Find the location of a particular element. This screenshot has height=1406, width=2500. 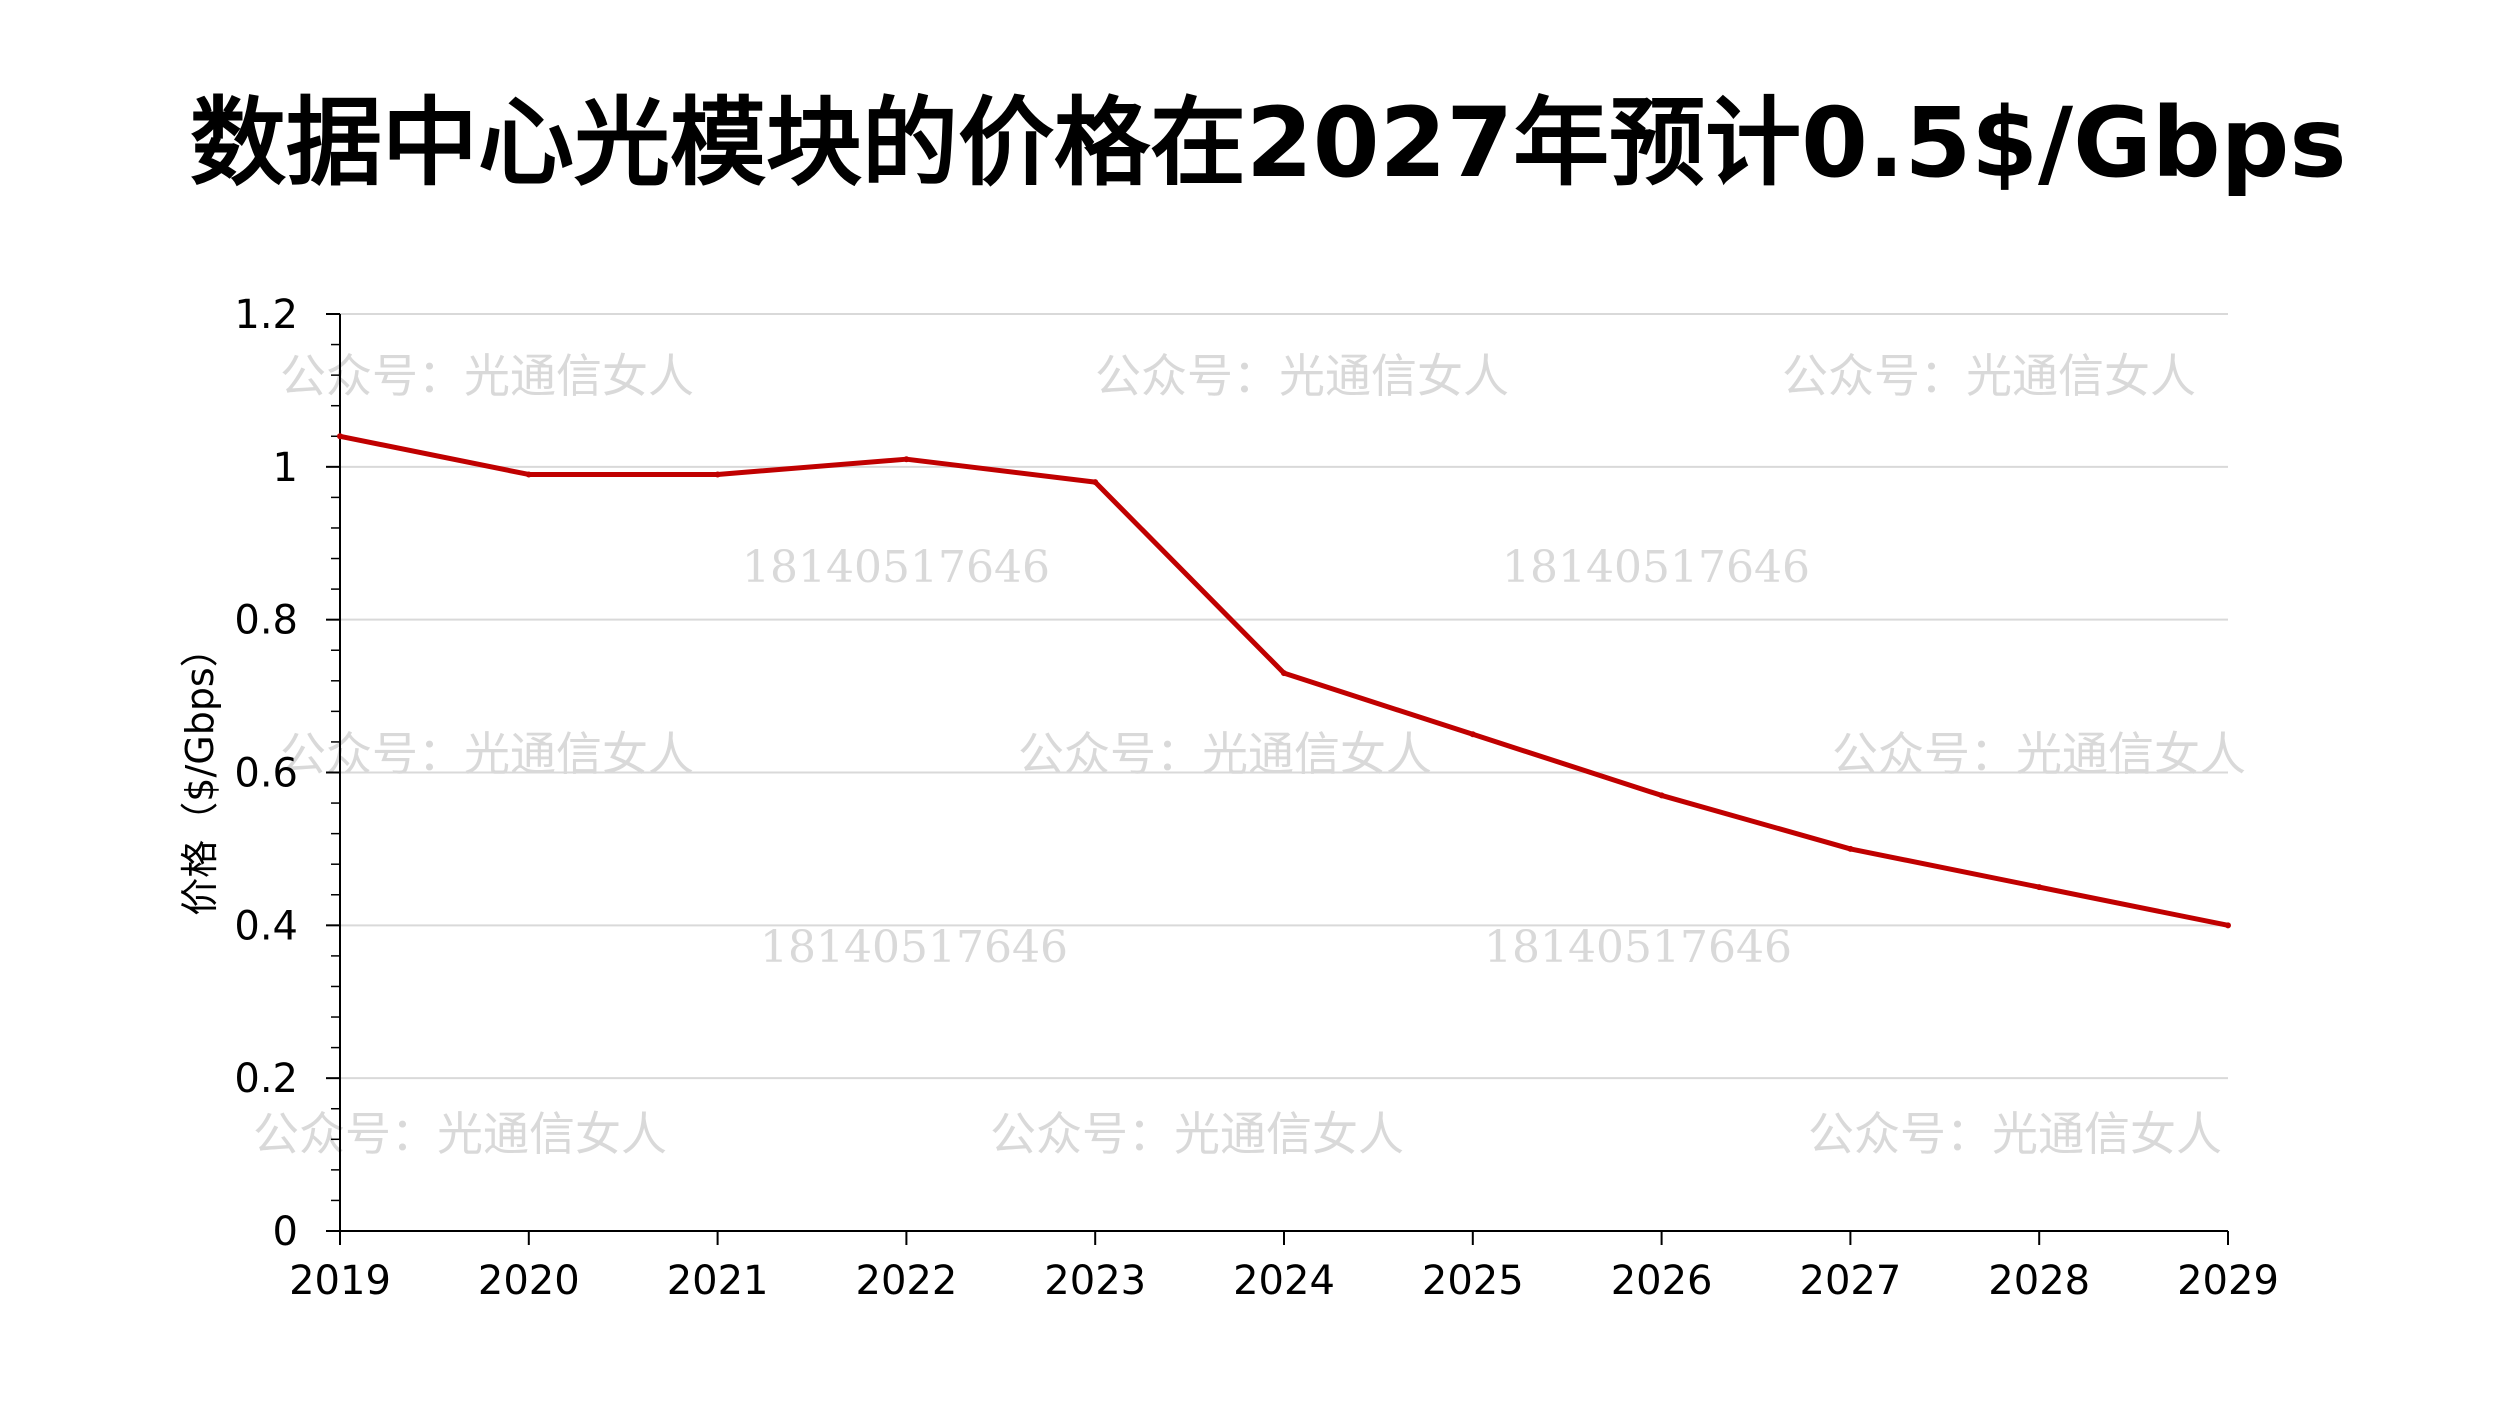

x-tick-label-9: 2028 is located at coordinates (2039, 1281).